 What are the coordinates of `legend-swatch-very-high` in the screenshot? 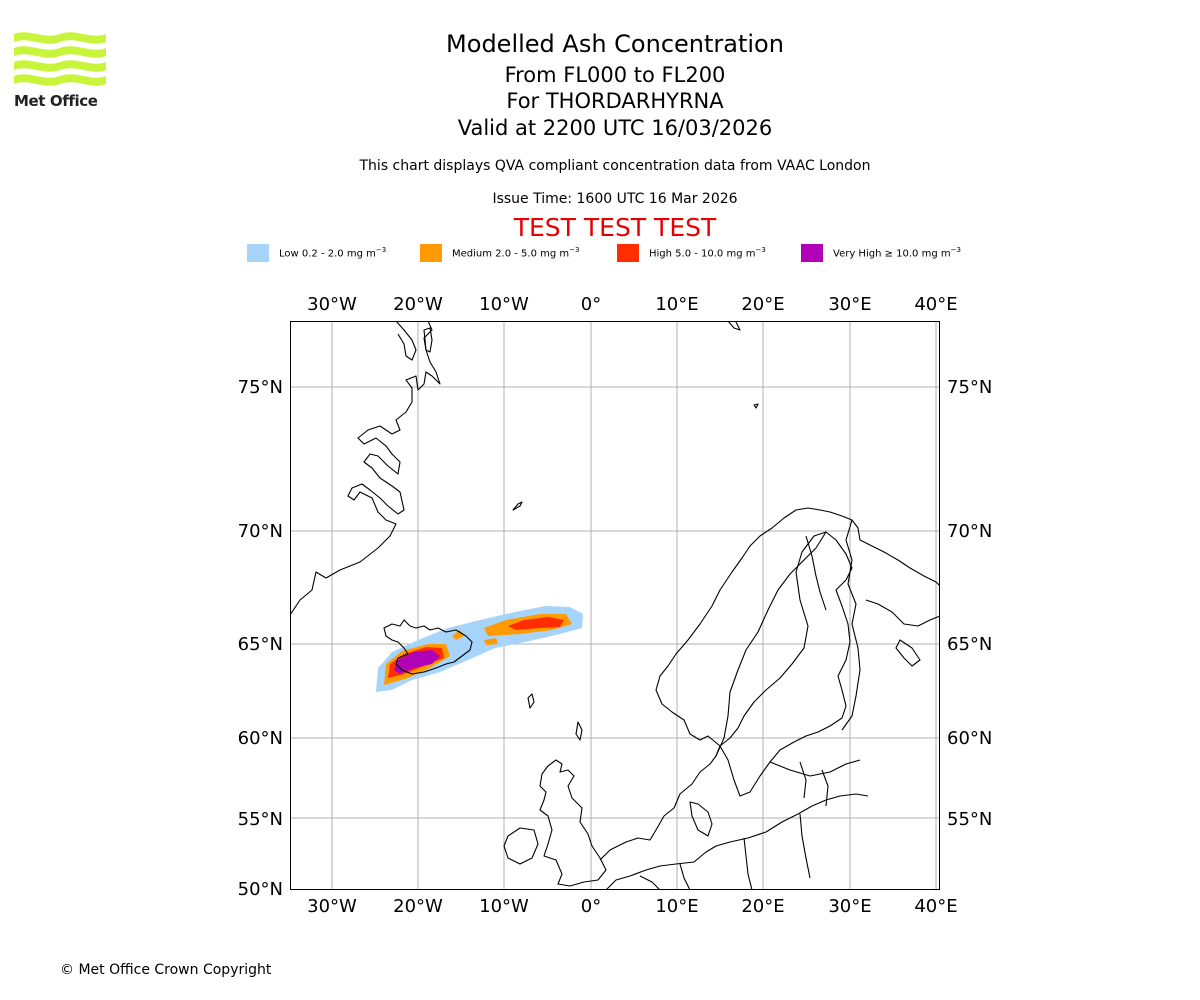 It's located at (812, 253).